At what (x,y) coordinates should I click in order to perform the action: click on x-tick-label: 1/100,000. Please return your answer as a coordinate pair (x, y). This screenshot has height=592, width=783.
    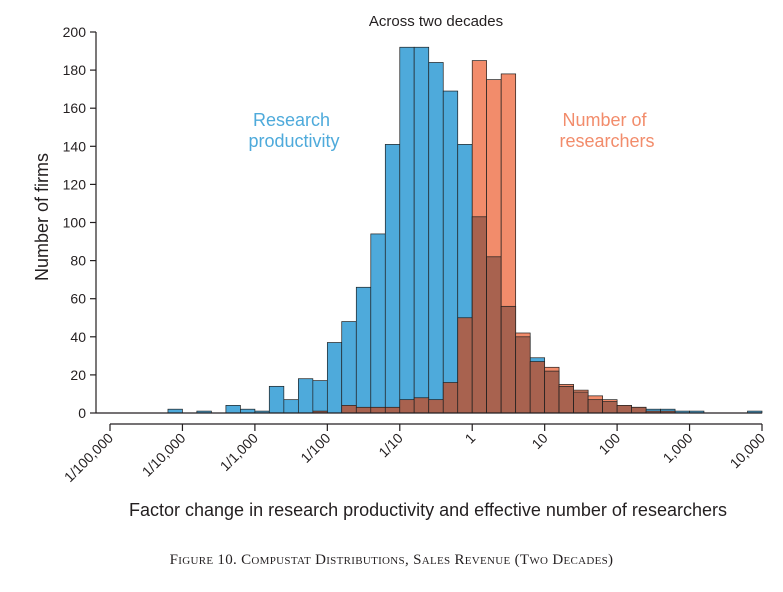
    Looking at the image, I should click on (89, 458).